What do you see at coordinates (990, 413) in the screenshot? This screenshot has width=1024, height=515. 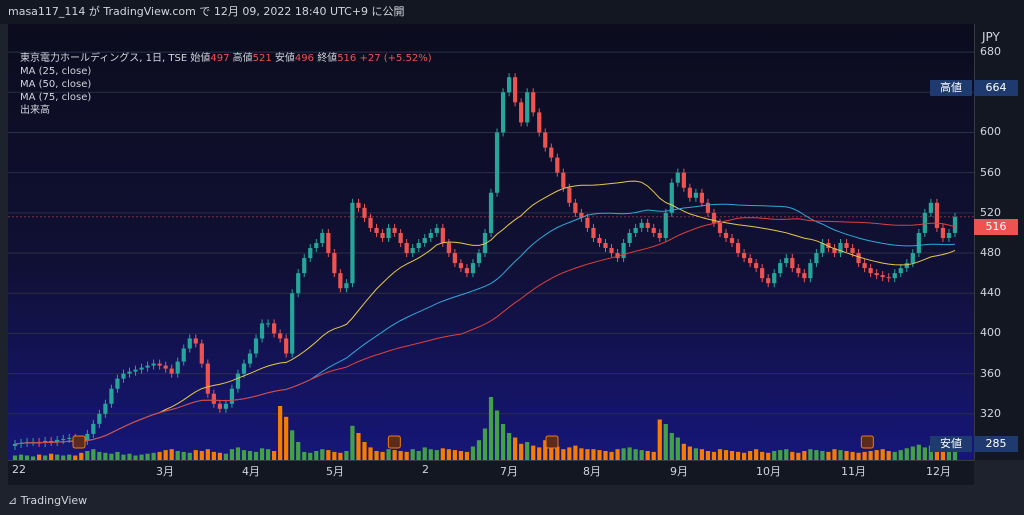 I see `price-tick-label: 320` at bounding box center [990, 413].